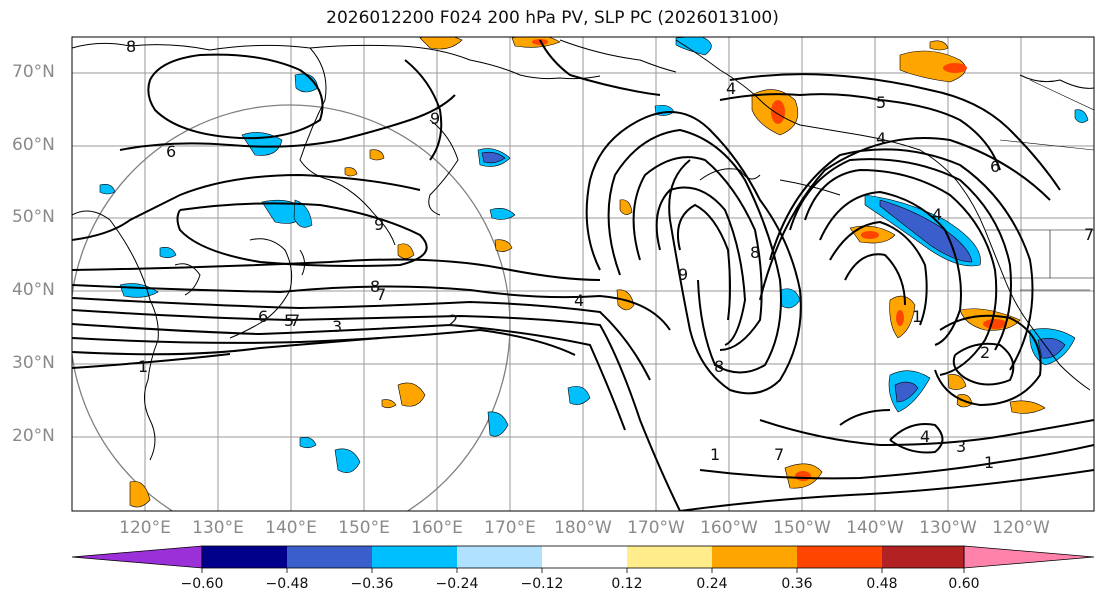 The image size is (1105, 604). What do you see at coordinates (437, 528) in the screenshot?
I see `lon-label: 160°E` at bounding box center [437, 528].